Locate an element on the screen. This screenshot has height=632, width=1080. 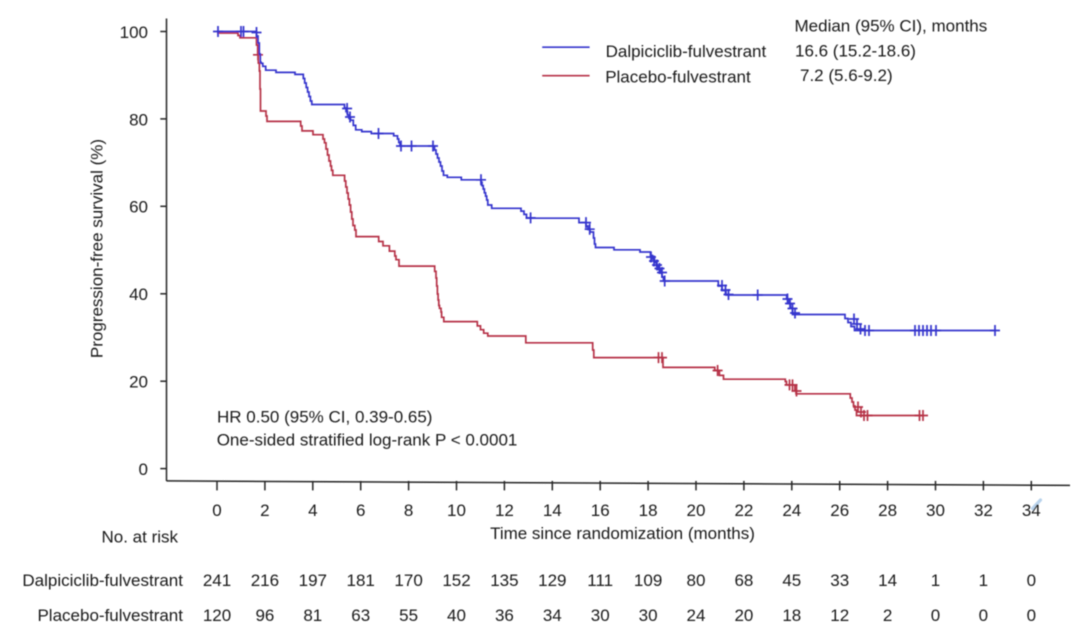
svg-text: 45 is located at coordinates (791, 580).